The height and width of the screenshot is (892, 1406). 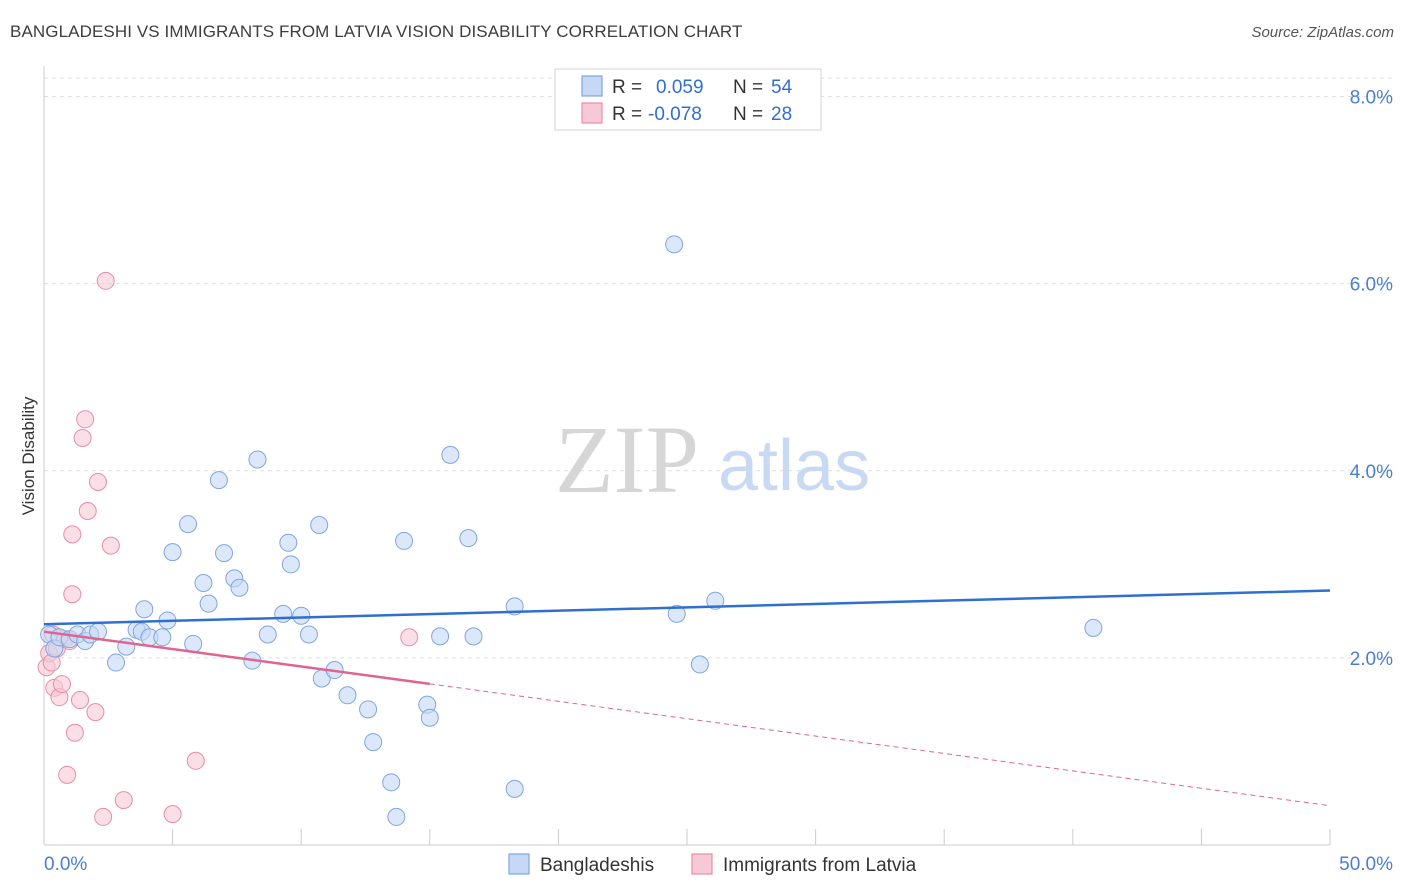 I want to click on watermark-atlas: atlas, so click(x=794, y=466).